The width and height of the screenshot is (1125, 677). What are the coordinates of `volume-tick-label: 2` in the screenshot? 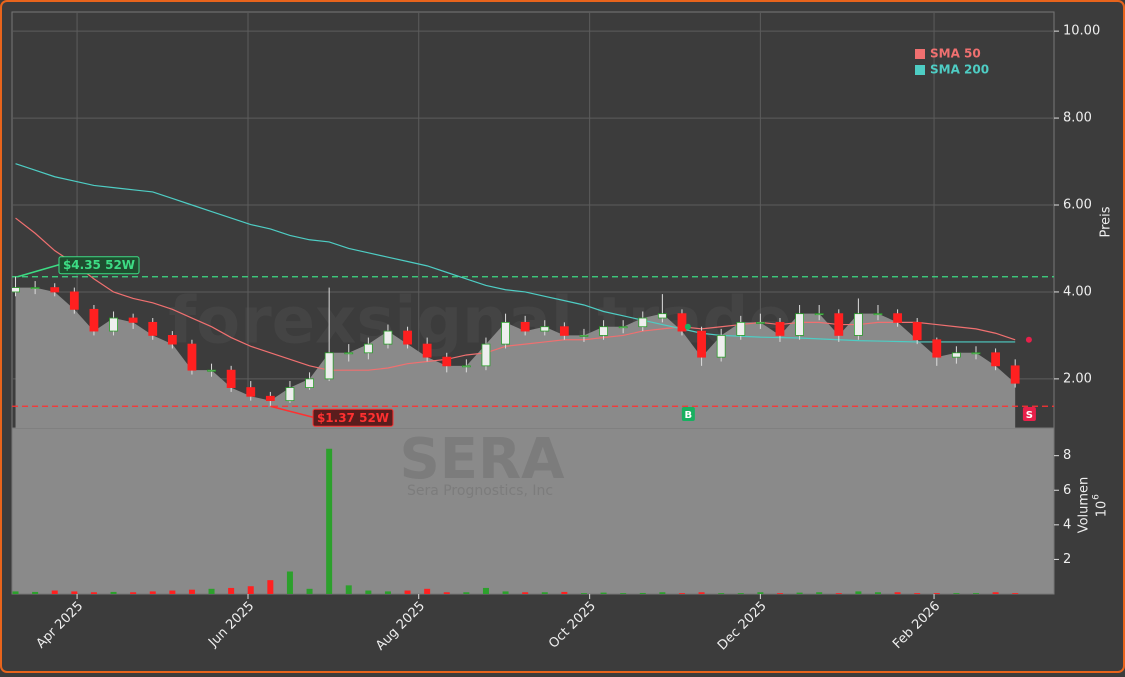 It's located at (1067, 559).